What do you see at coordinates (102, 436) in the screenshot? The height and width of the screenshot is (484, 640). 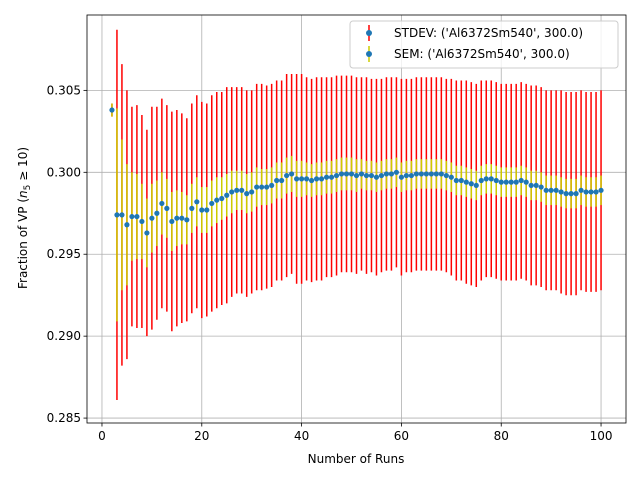 I see `x-tick-label: 0` at bounding box center [102, 436].